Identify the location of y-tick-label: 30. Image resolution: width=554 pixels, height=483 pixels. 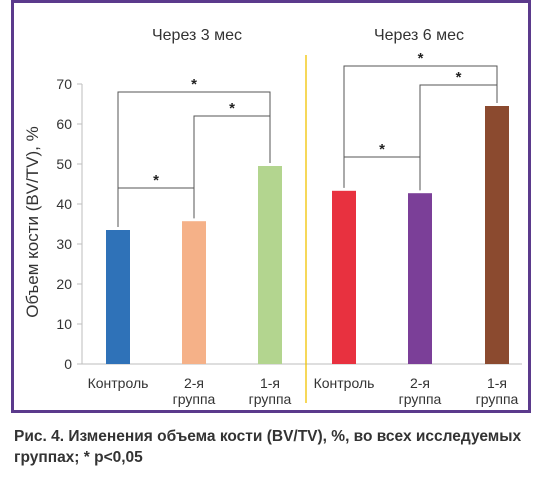
(64, 244).